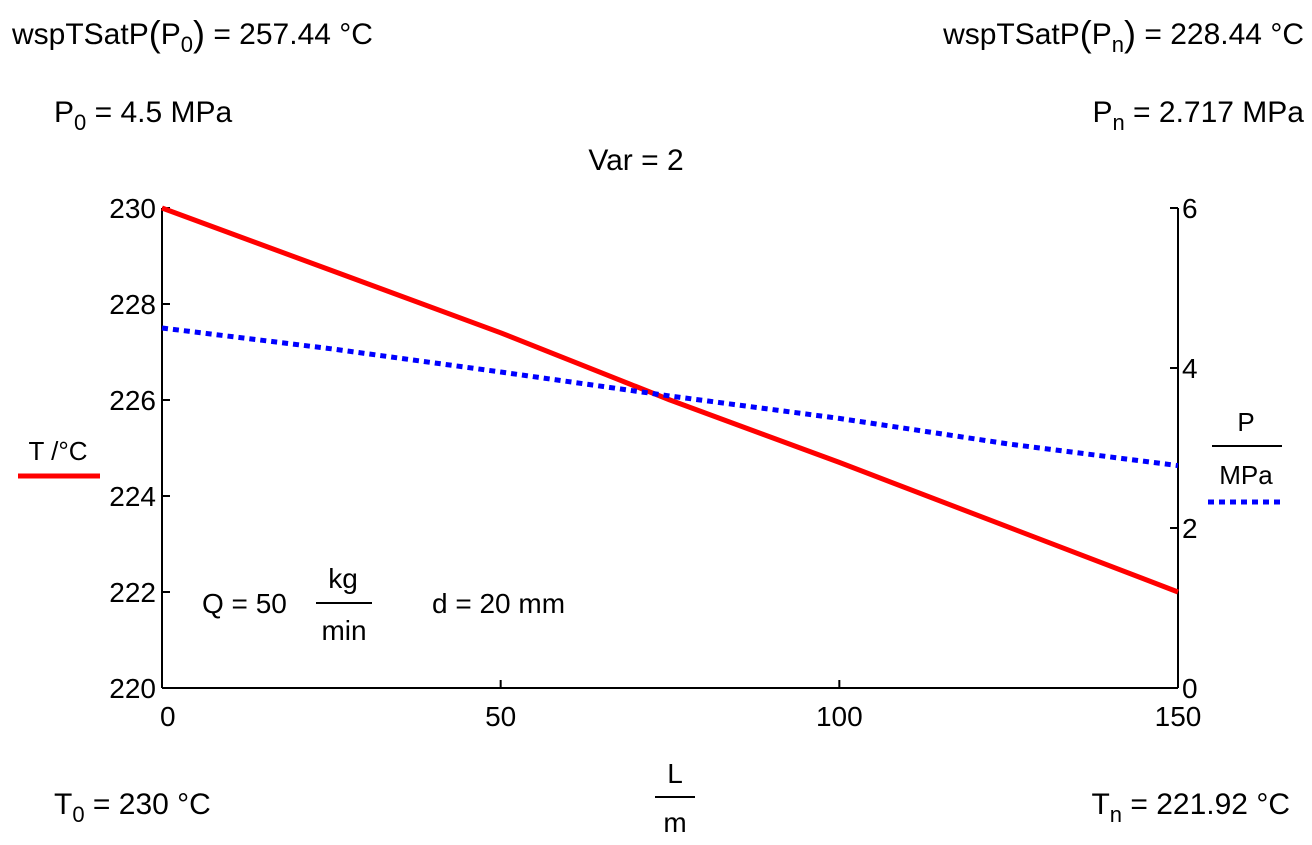 This screenshot has width=1312, height=845. Describe the element at coordinates (170, 34) in the screenshot. I see `wsp-left-arg: P` at that location.